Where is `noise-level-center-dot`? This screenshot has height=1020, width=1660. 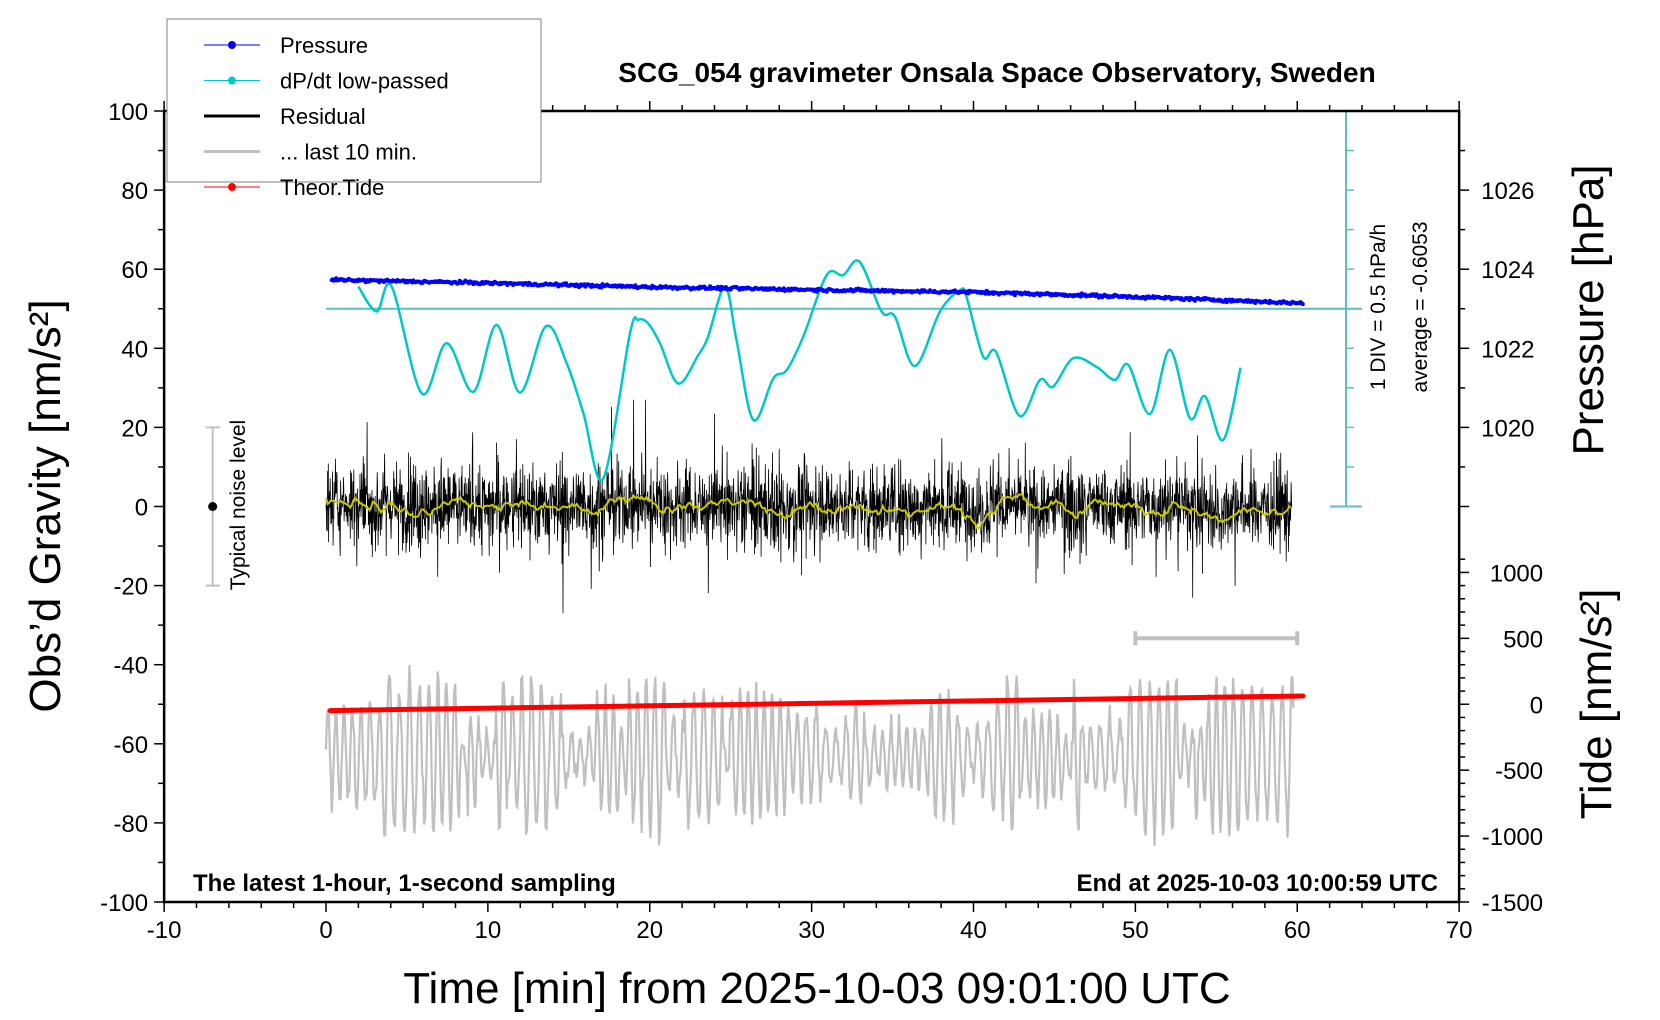
noise-level-center-dot is located at coordinates (213, 506).